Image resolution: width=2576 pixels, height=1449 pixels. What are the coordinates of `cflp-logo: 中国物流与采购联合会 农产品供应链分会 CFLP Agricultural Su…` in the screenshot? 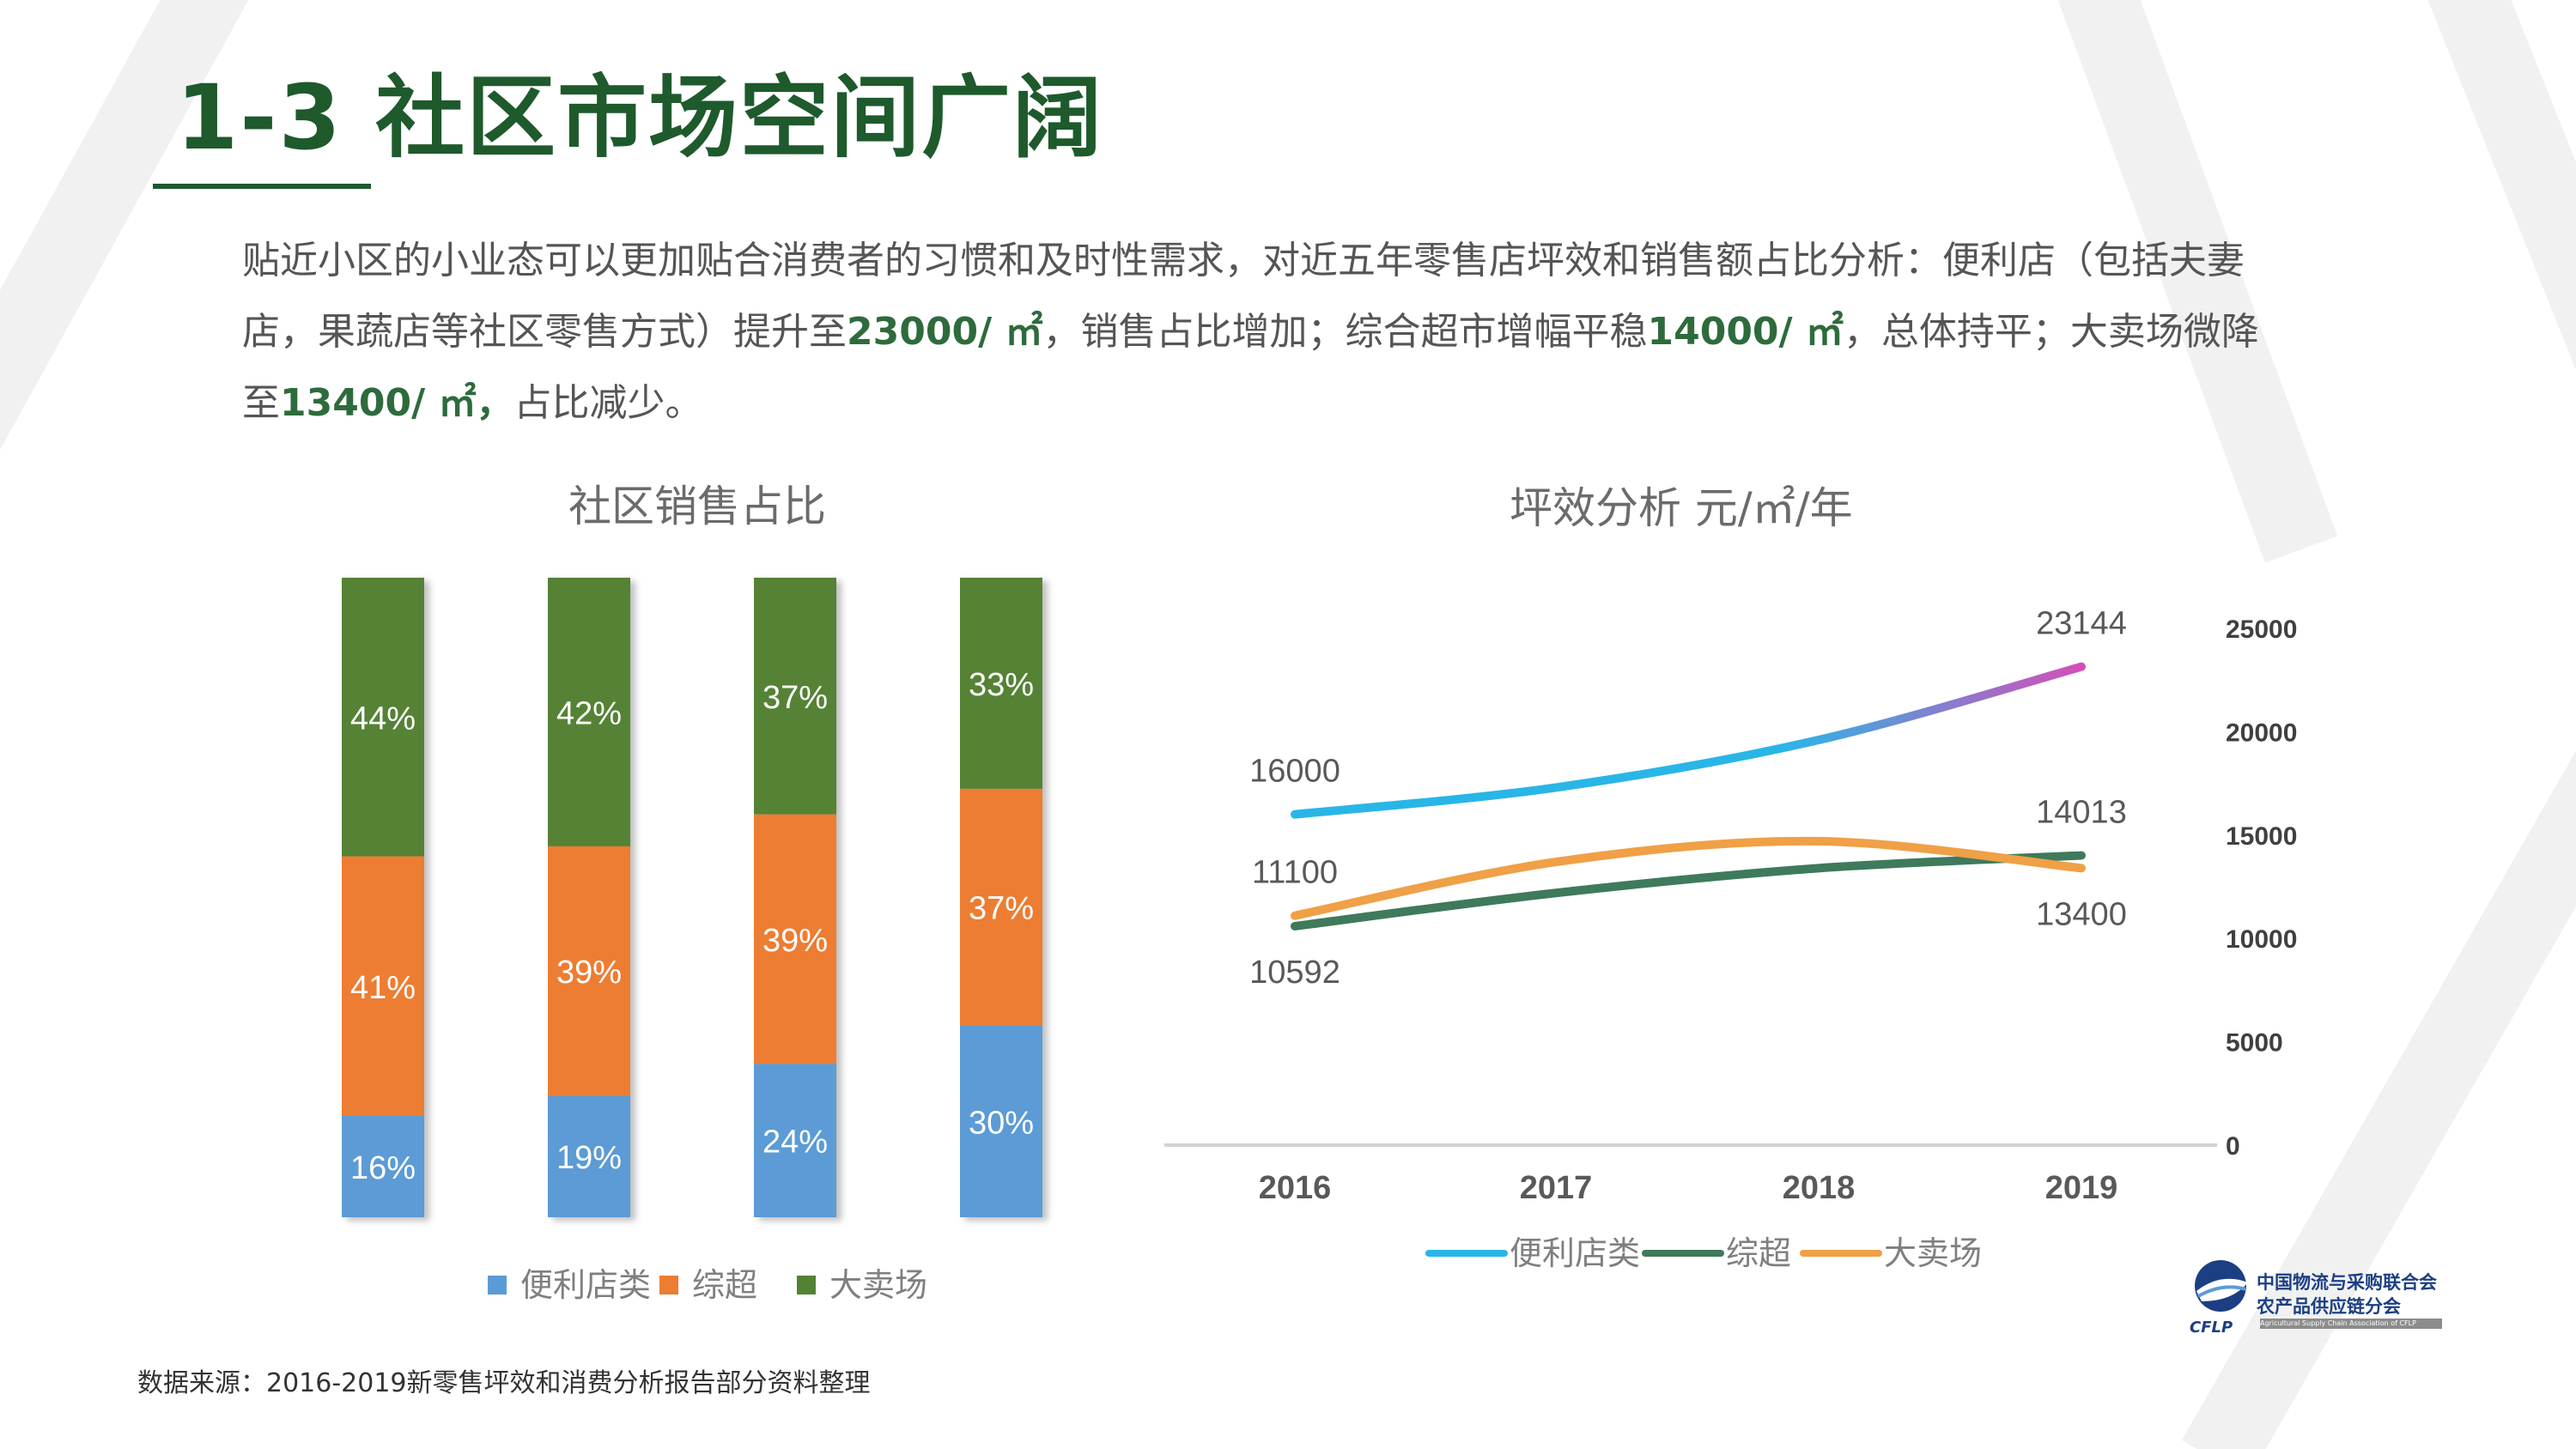 It's located at (2317, 1298).